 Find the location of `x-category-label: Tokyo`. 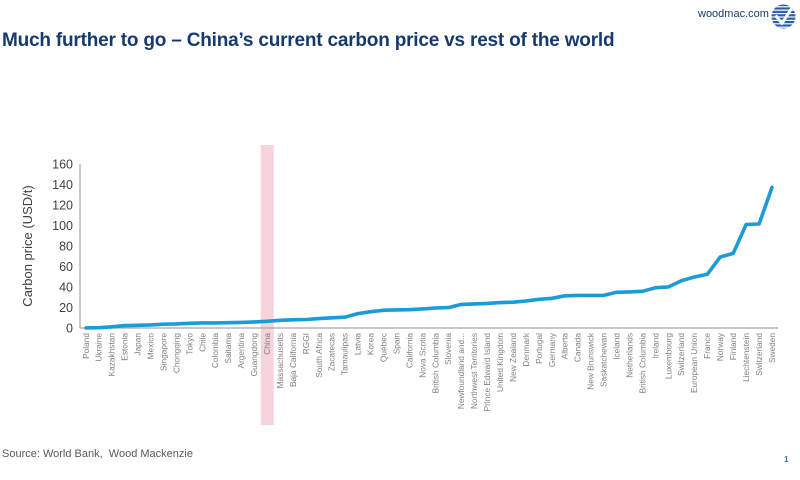

x-category-label: Tokyo is located at coordinates (189, 344).